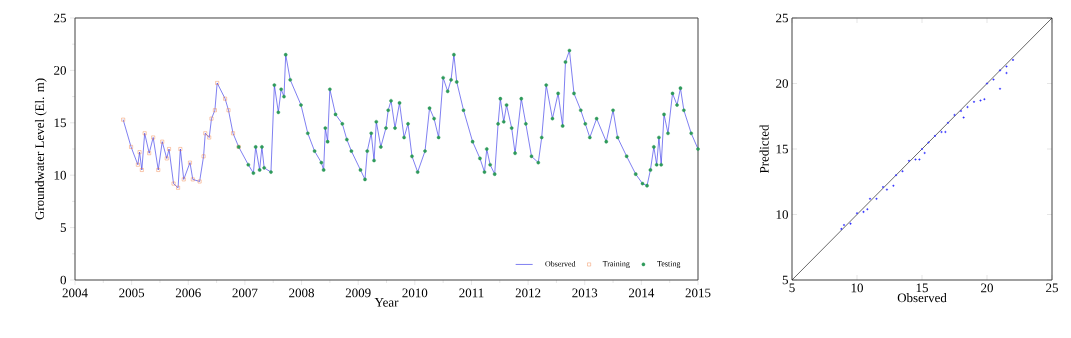 This screenshot has width=1071, height=338. What do you see at coordinates (302, 293) in the screenshot?
I see `x-tick-label: 2008` at bounding box center [302, 293].